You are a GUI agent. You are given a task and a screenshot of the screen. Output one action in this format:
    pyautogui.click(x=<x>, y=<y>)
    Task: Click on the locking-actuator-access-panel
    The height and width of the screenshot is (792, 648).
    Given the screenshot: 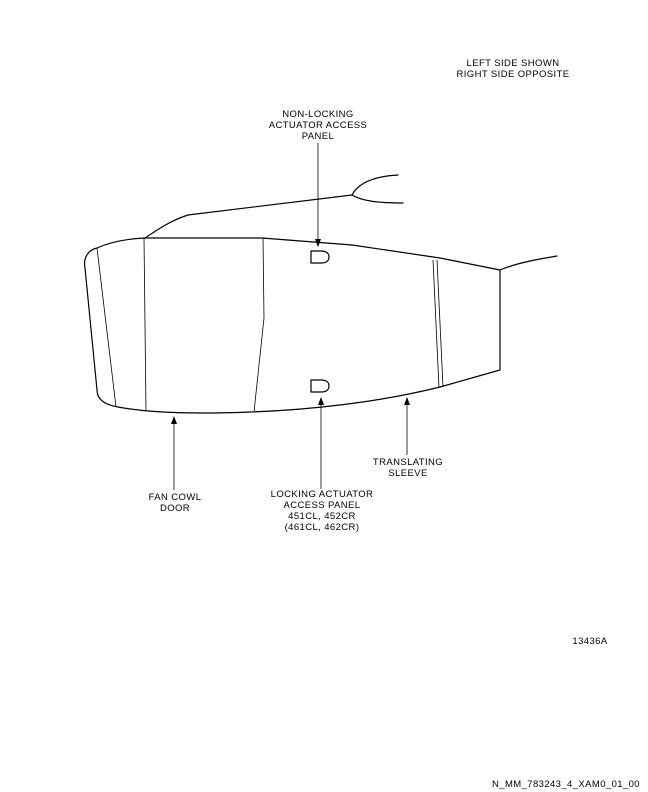 What is the action you would take?
    pyautogui.click(x=320, y=386)
    